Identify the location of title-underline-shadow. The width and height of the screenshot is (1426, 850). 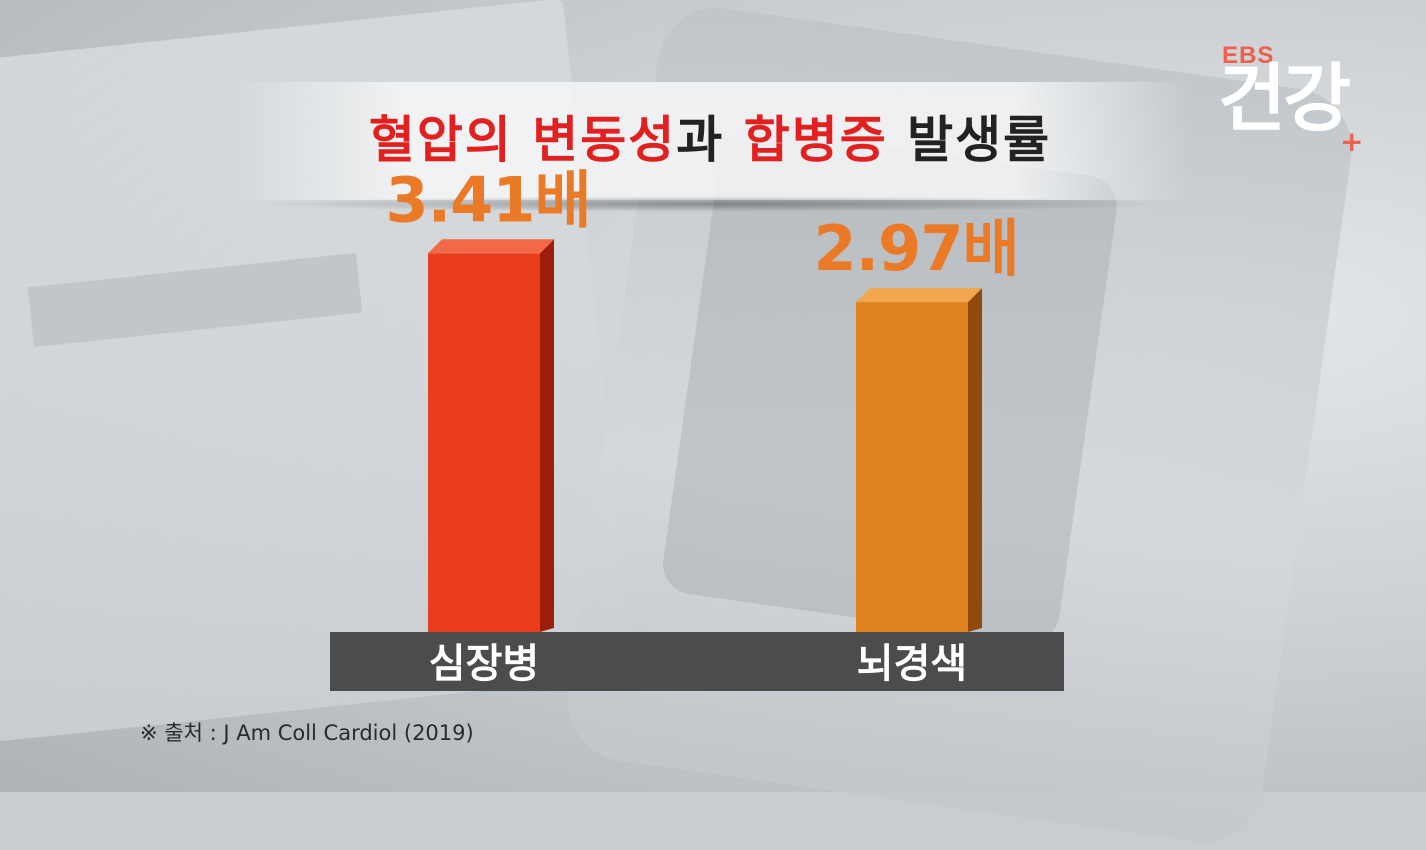
(710, 204).